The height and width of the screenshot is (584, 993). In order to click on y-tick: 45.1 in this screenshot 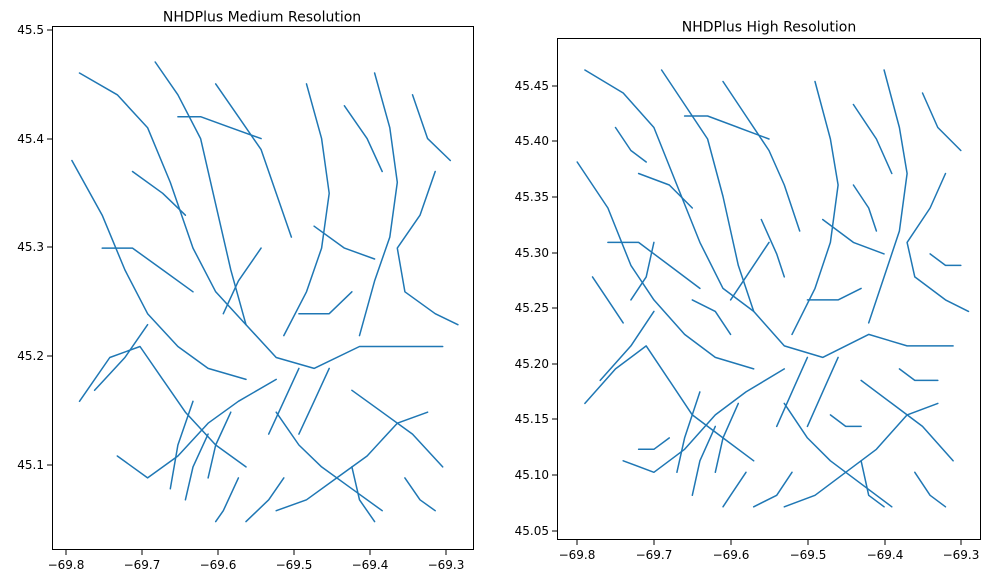, I will do `click(34, 465)`.